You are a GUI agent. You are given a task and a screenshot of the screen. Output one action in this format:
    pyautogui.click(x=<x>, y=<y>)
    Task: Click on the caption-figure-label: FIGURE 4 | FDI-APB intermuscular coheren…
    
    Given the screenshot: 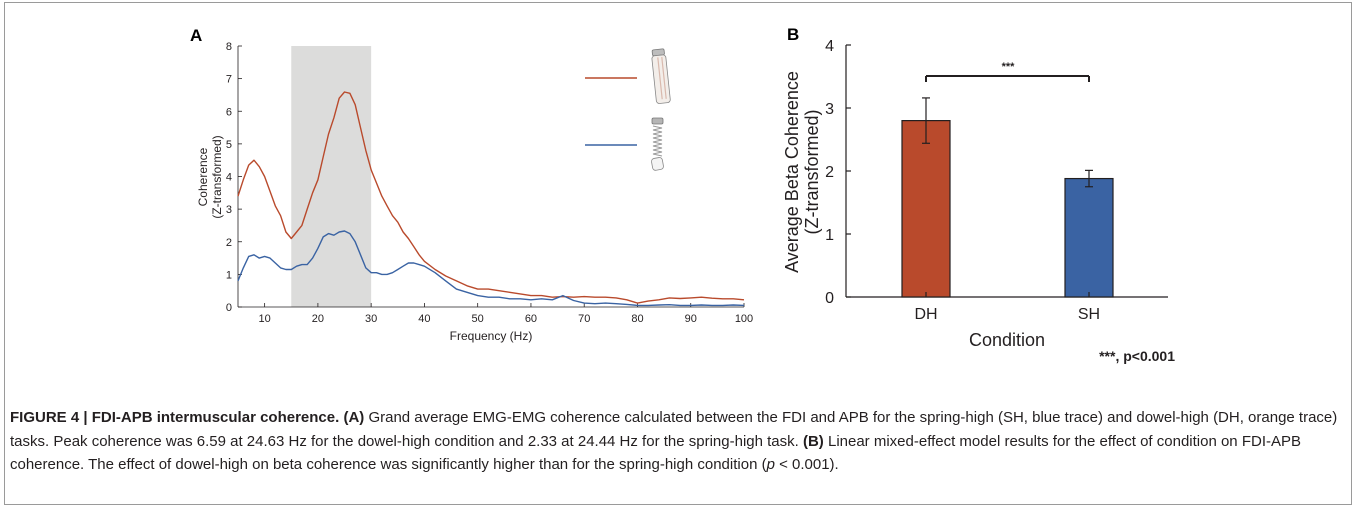 What is the action you would take?
    pyautogui.click(x=175, y=417)
    